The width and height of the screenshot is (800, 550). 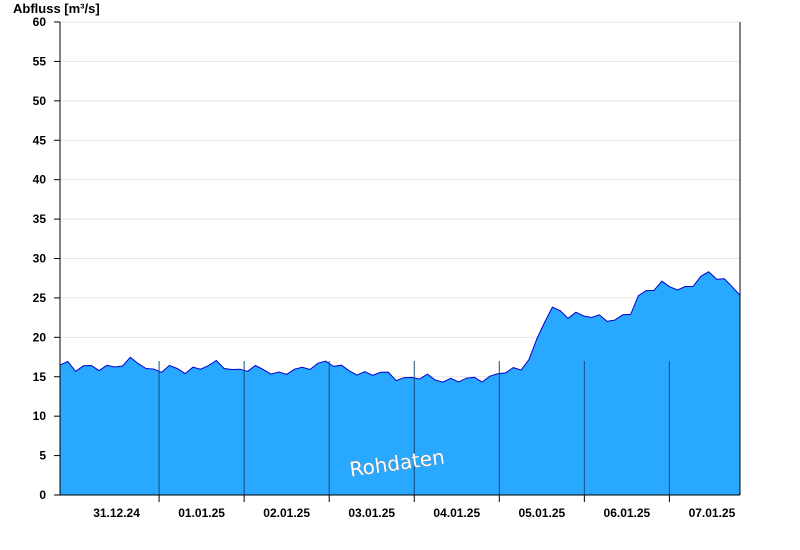 I want to click on y-tick-label: 0, so click(x=42, y=495).